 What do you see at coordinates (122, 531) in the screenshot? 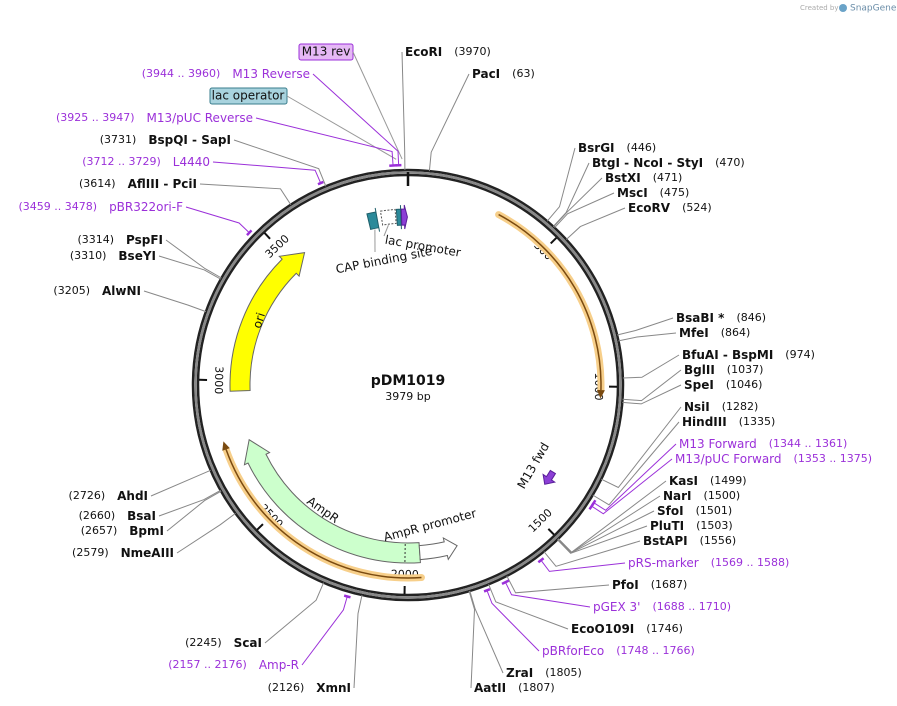
I see `site-label: (2657) BpmI` at bounding box center [122, 531].